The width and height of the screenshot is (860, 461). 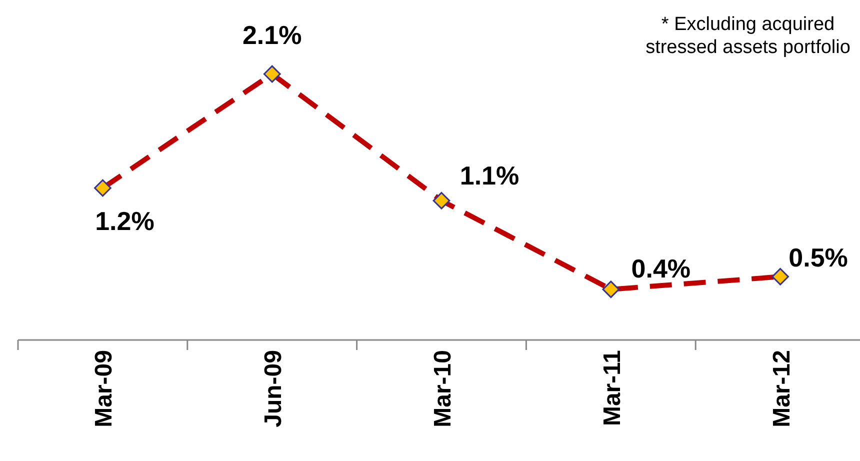 I want to click on x-tick-label: Mar-11, so click(x=612, y=388).